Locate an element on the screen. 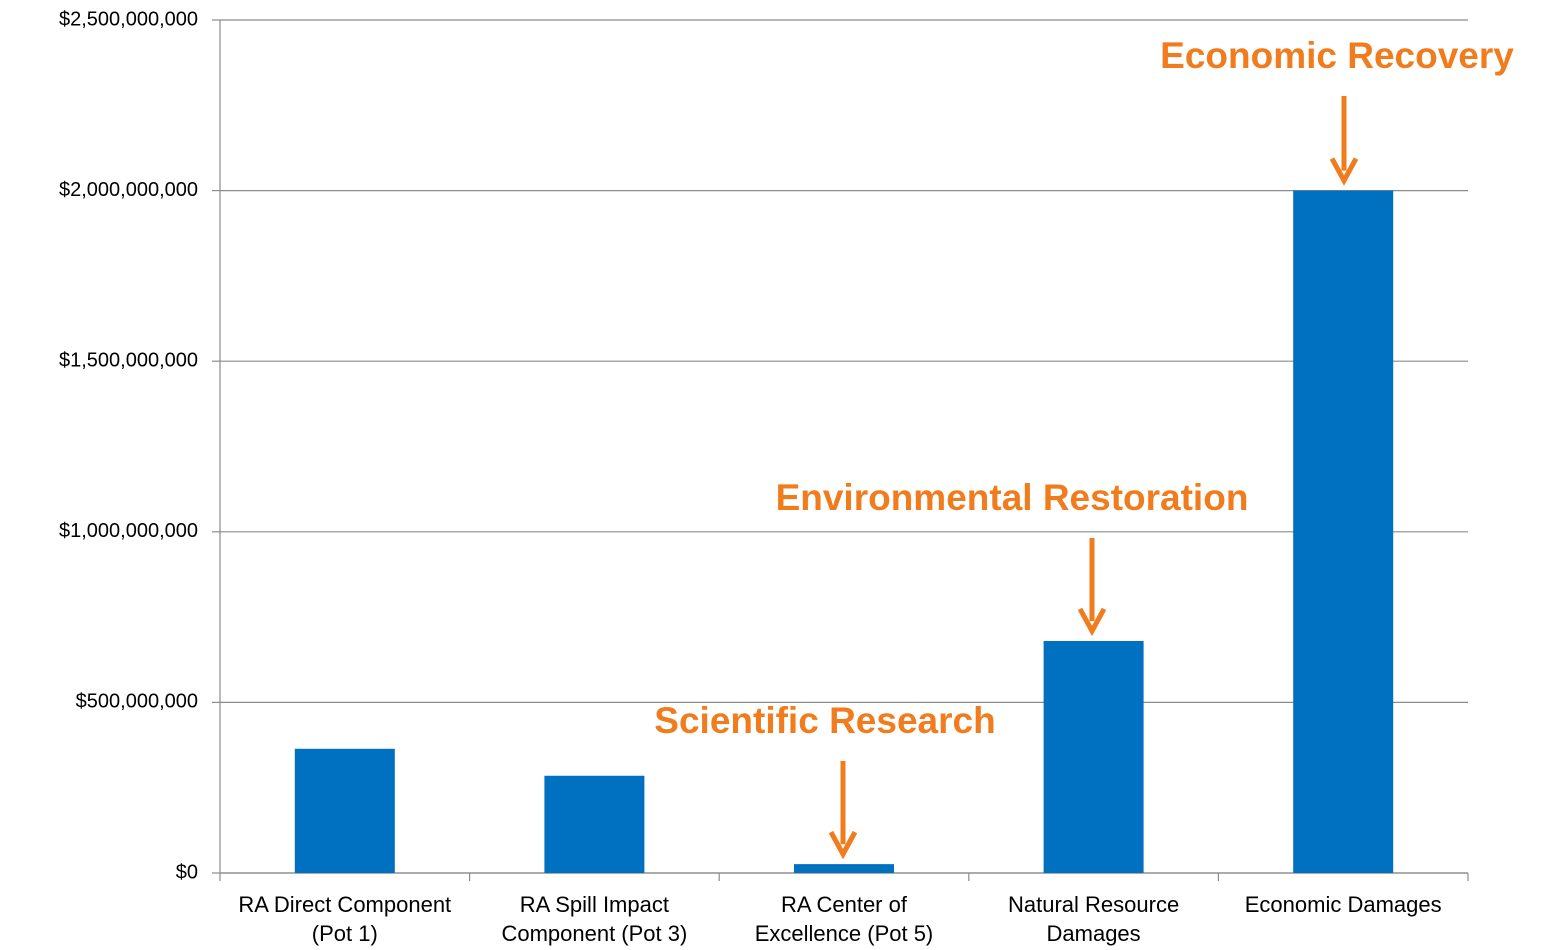 This screenshot has width=1562, height=950. annotation: Economic Recovery is located at coordinates (1337, 55).